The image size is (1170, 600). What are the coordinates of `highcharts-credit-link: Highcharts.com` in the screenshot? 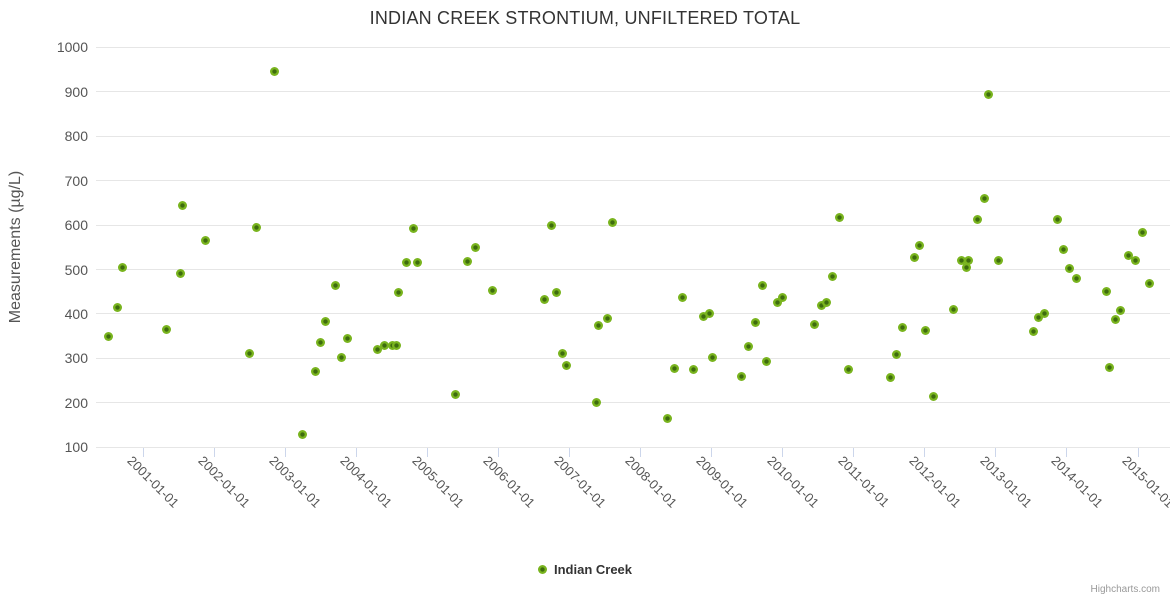 It's located at (1125, 589).